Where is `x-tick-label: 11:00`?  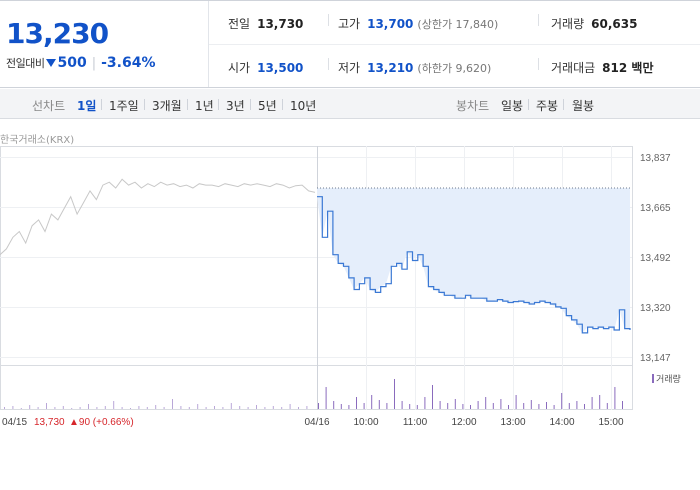 x-tick-label: 11:00 is located at coordinates (415, 422).